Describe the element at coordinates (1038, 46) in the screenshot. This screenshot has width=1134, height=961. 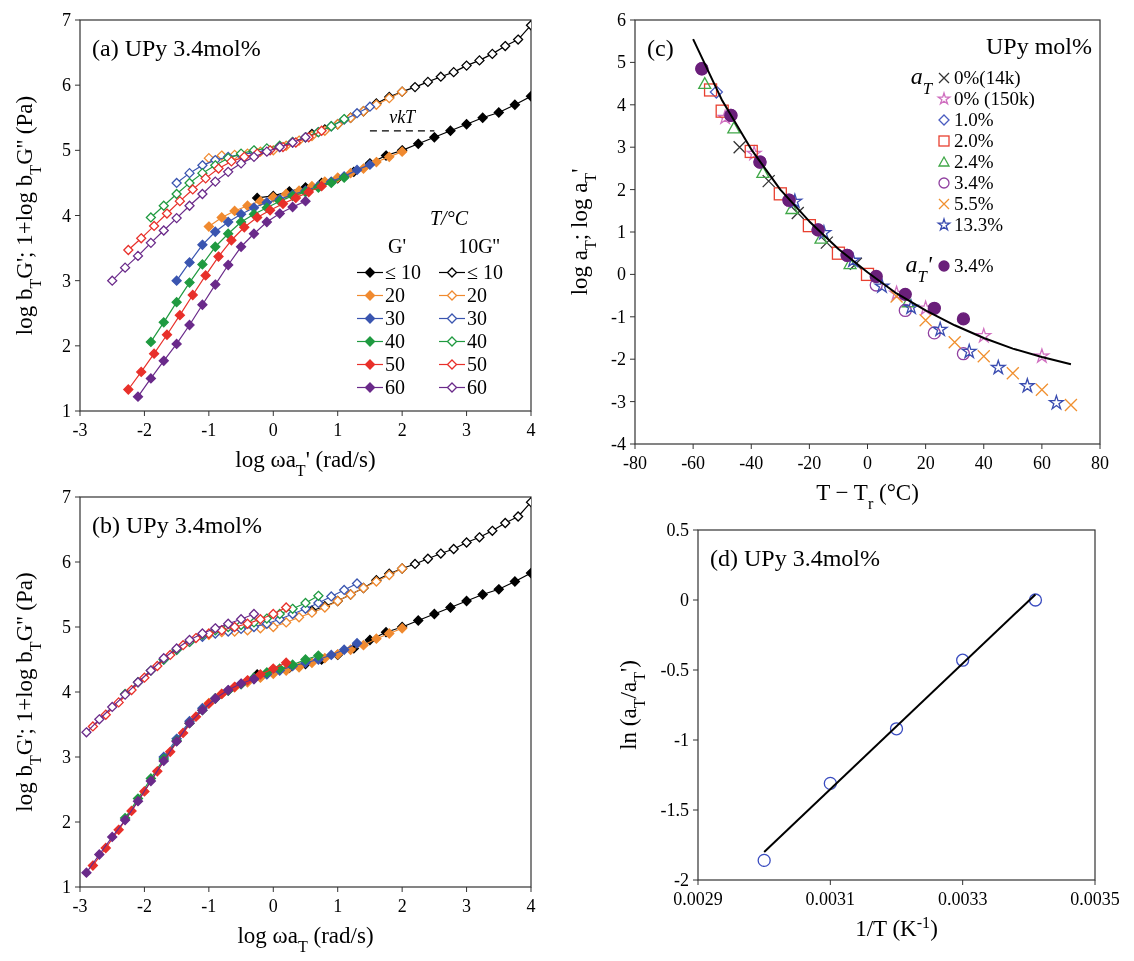
I see `legend-title: UPy mol%` at that location.